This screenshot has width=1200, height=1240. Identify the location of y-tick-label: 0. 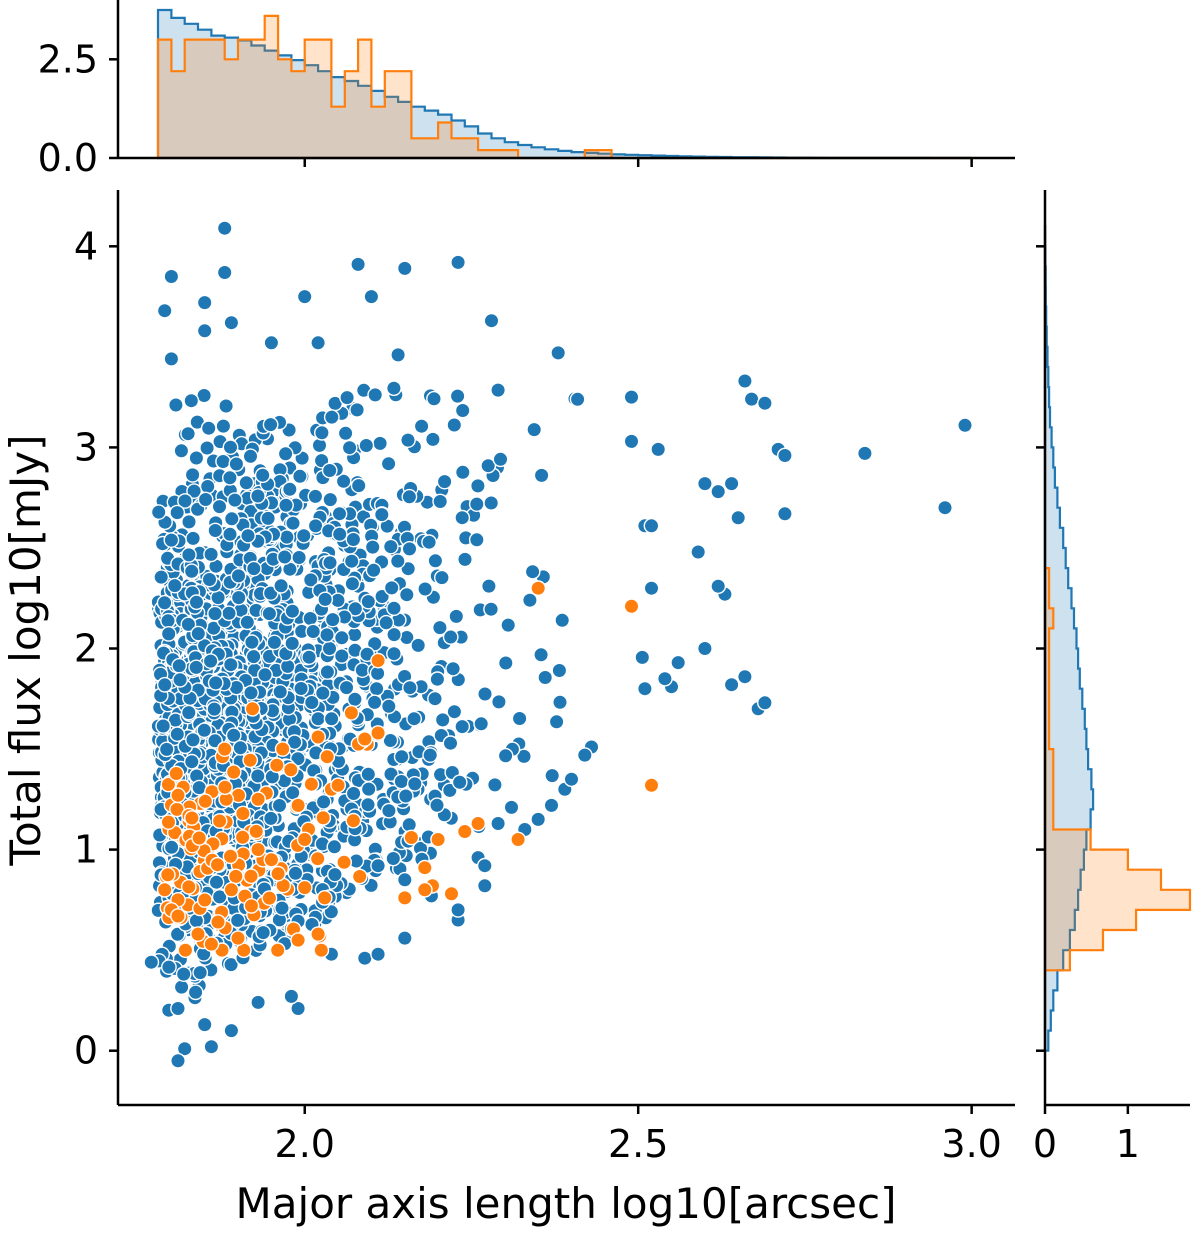
(86, 1051).